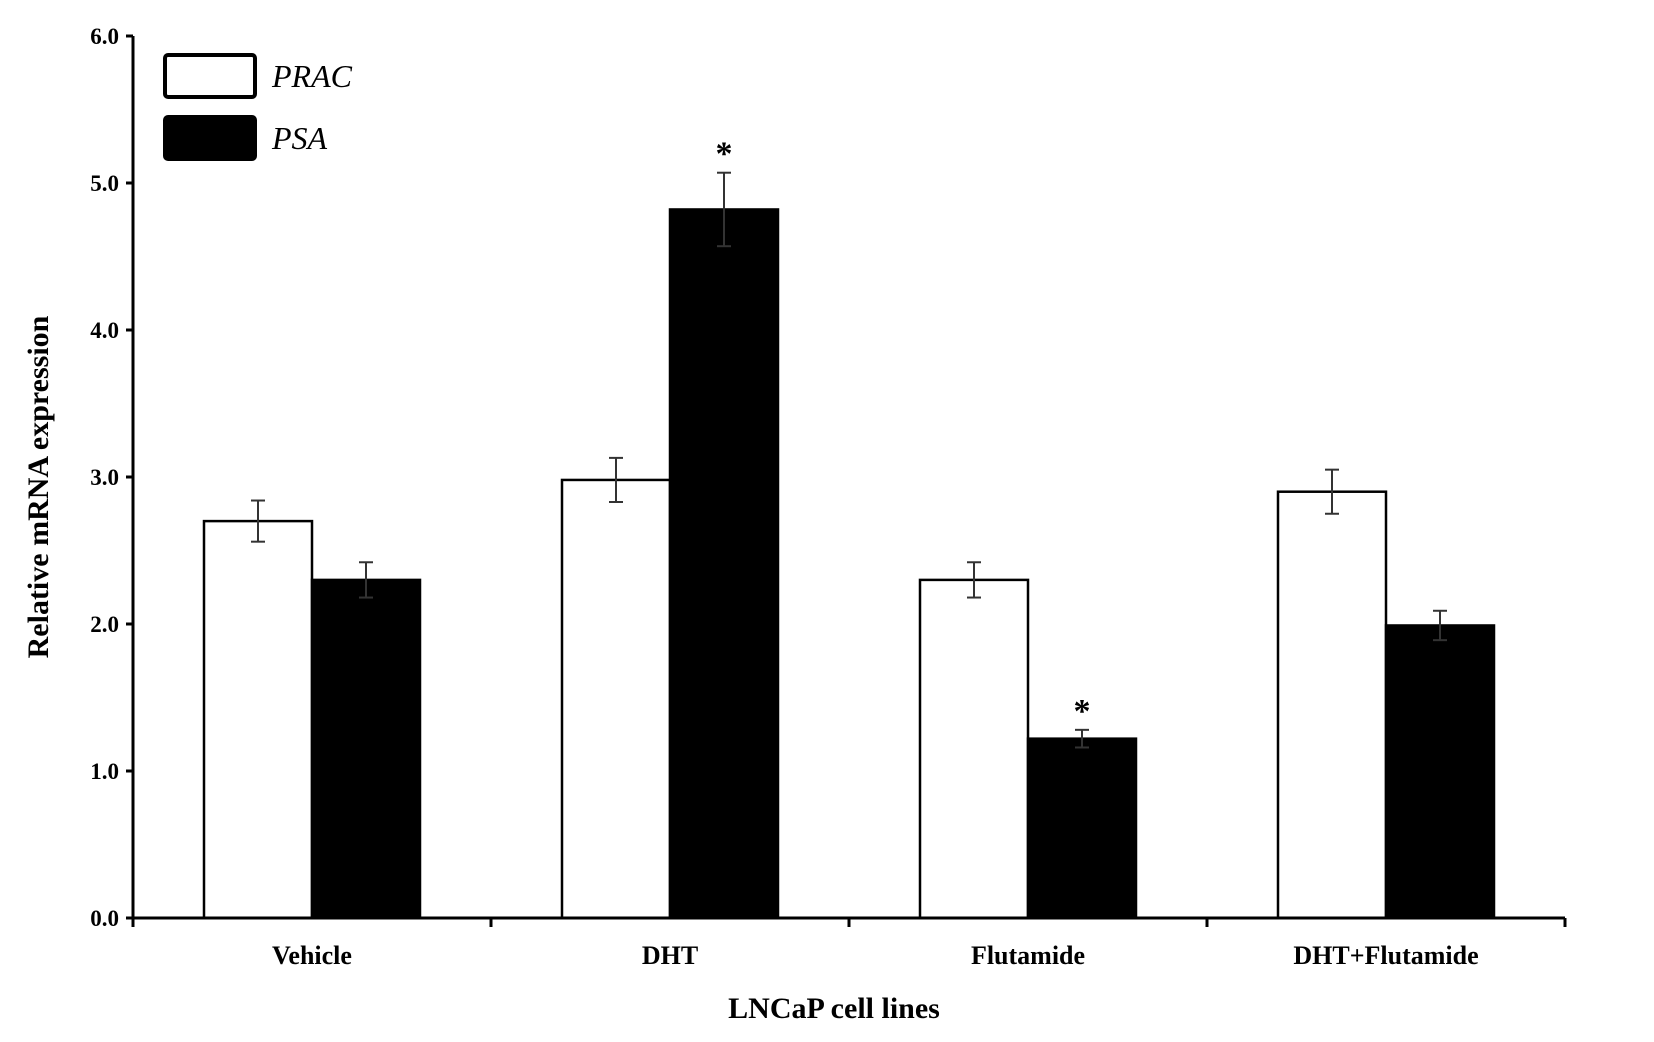  Describe the element at coordinates (104, 183) in the screenshot. I see `y-tick-label: 5.0` at that location.